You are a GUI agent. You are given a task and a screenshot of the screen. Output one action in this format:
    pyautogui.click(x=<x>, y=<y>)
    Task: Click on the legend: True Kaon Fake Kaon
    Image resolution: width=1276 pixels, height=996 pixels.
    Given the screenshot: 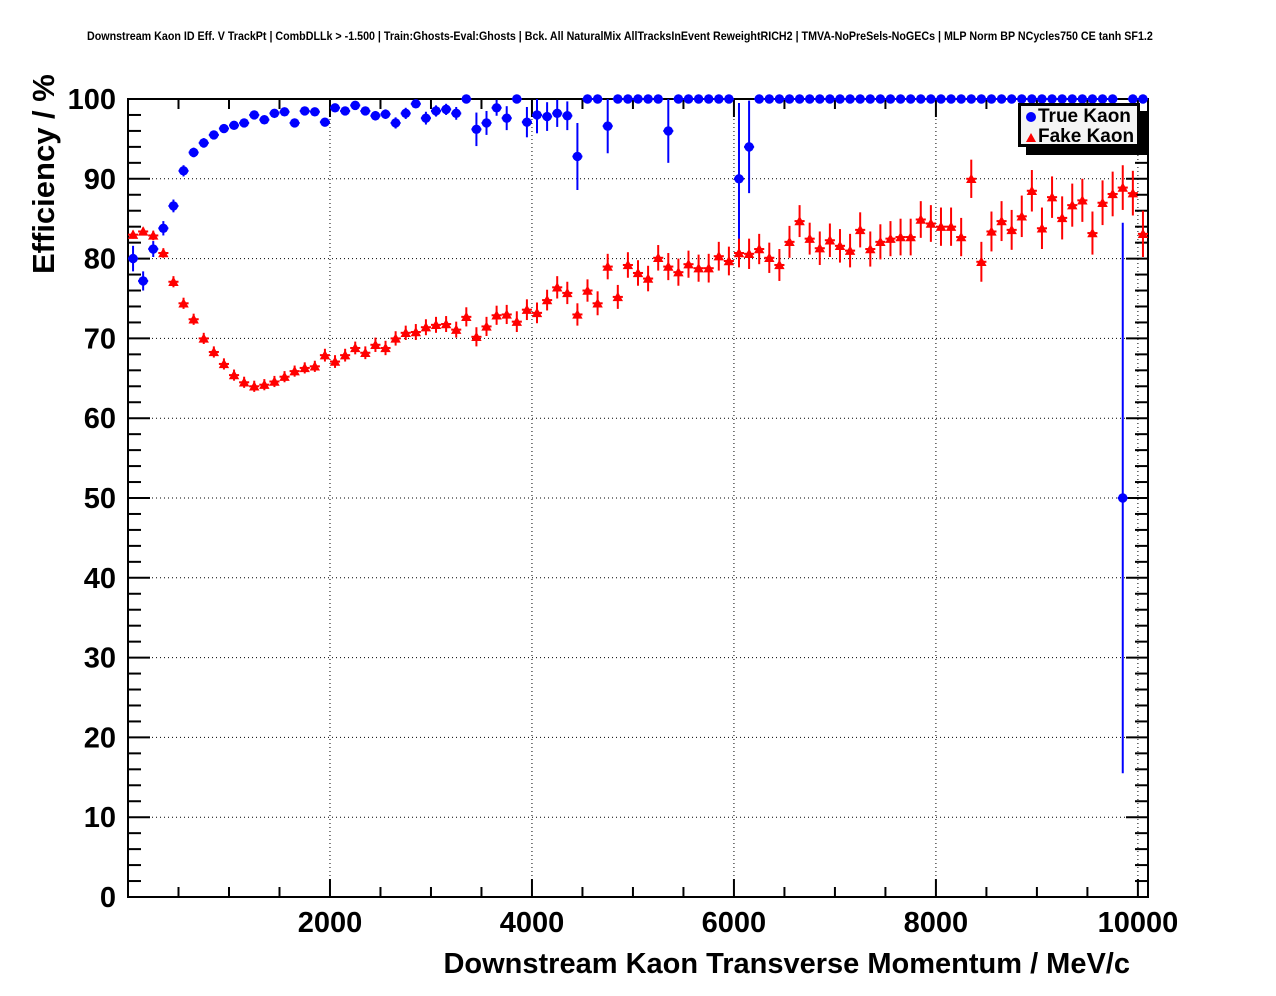 What is the action you would take?
    pyautogui.click(x=1079, y=125)
    